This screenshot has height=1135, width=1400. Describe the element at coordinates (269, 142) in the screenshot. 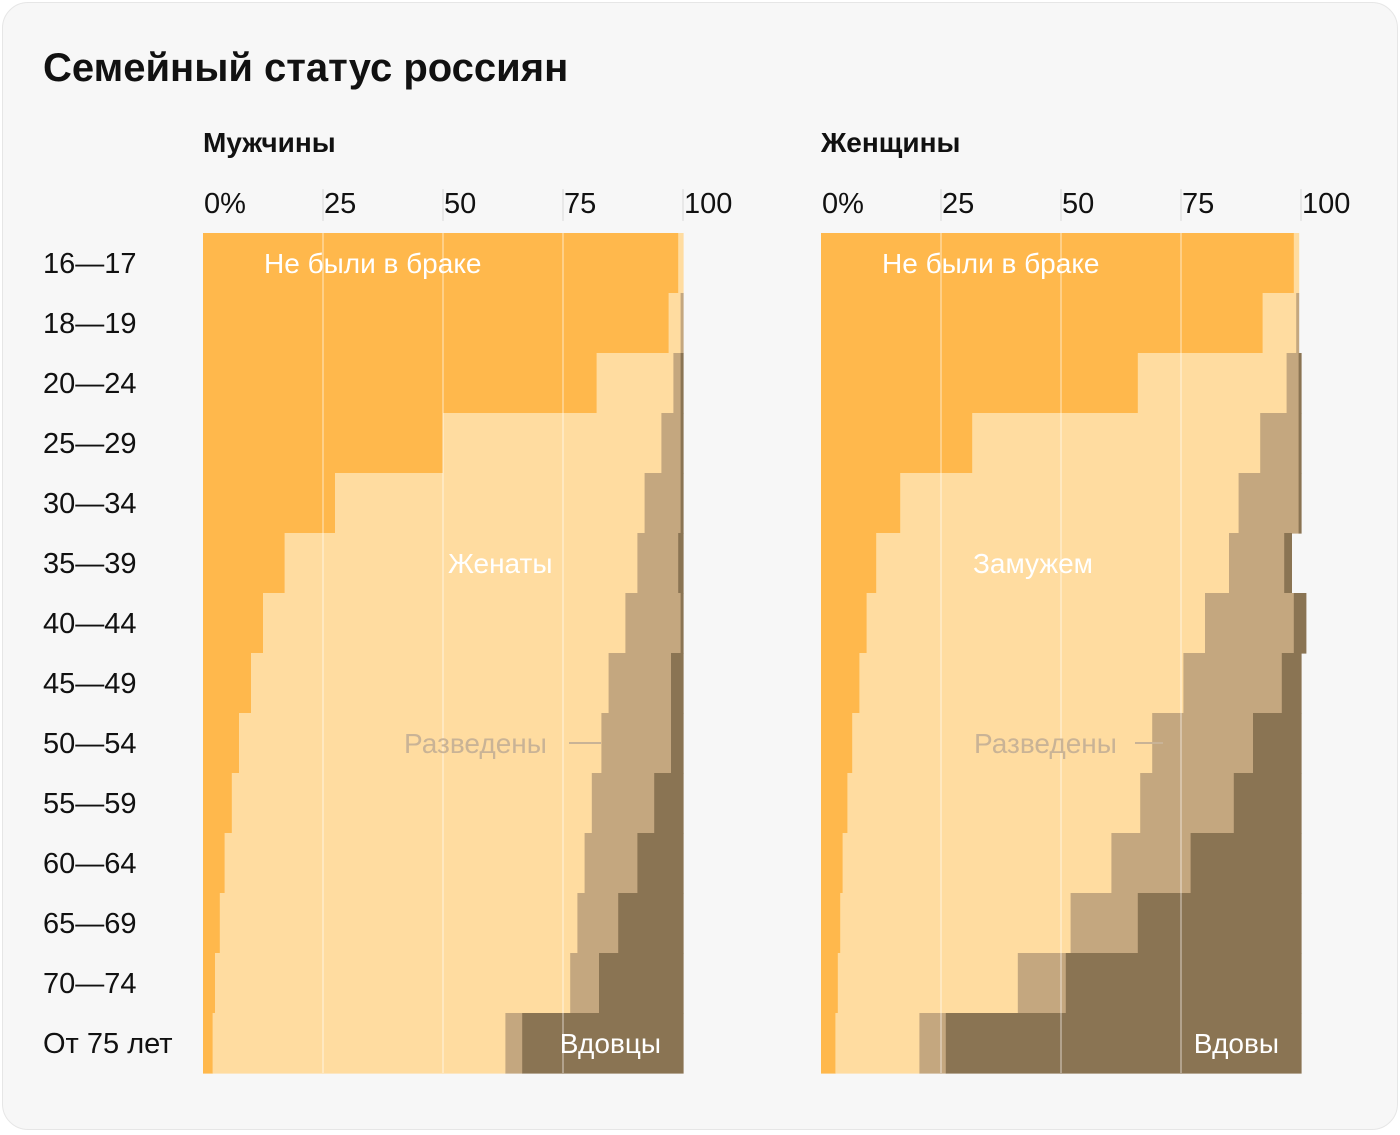

I see `panel-title: Мужчины` at that location.